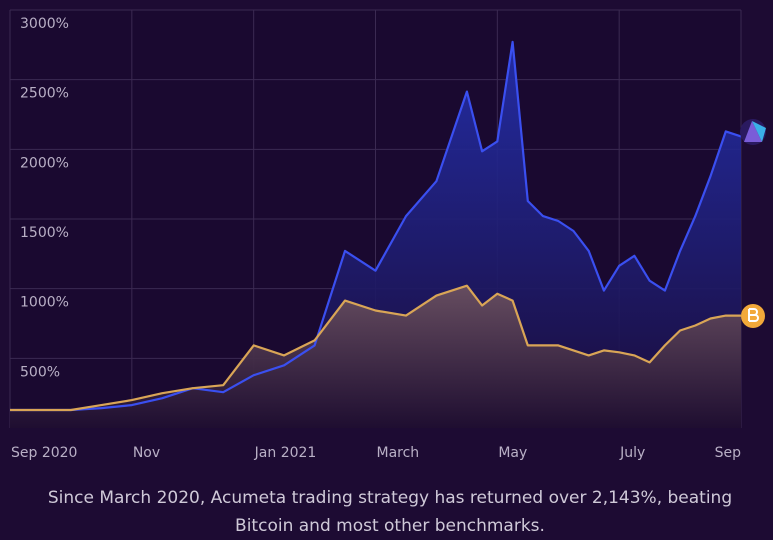  Describe the element at coordinates (44, 94) in the screenshot. I see `y-tick-label: 2500%` at that location.